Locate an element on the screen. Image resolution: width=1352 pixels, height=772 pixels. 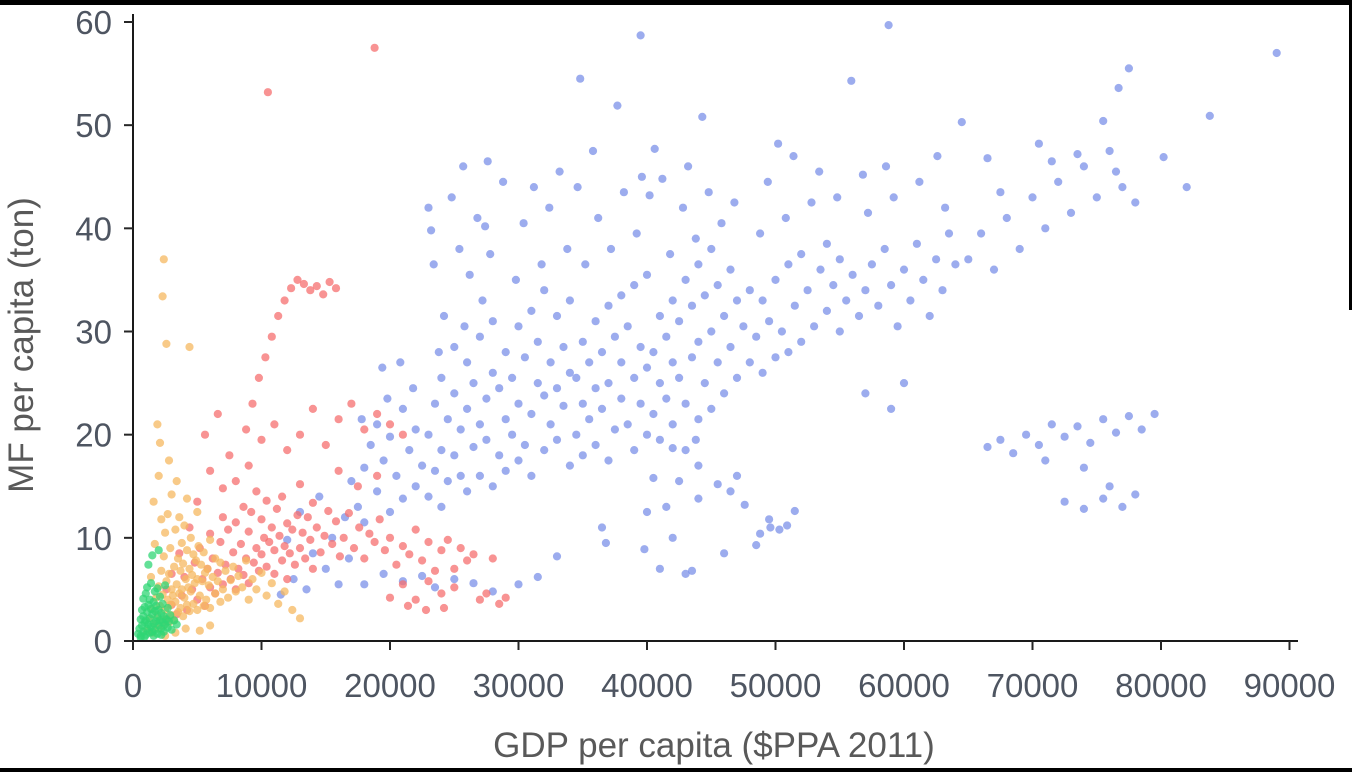
x-tick-label: 30000 is located at coordinates (519, 685).